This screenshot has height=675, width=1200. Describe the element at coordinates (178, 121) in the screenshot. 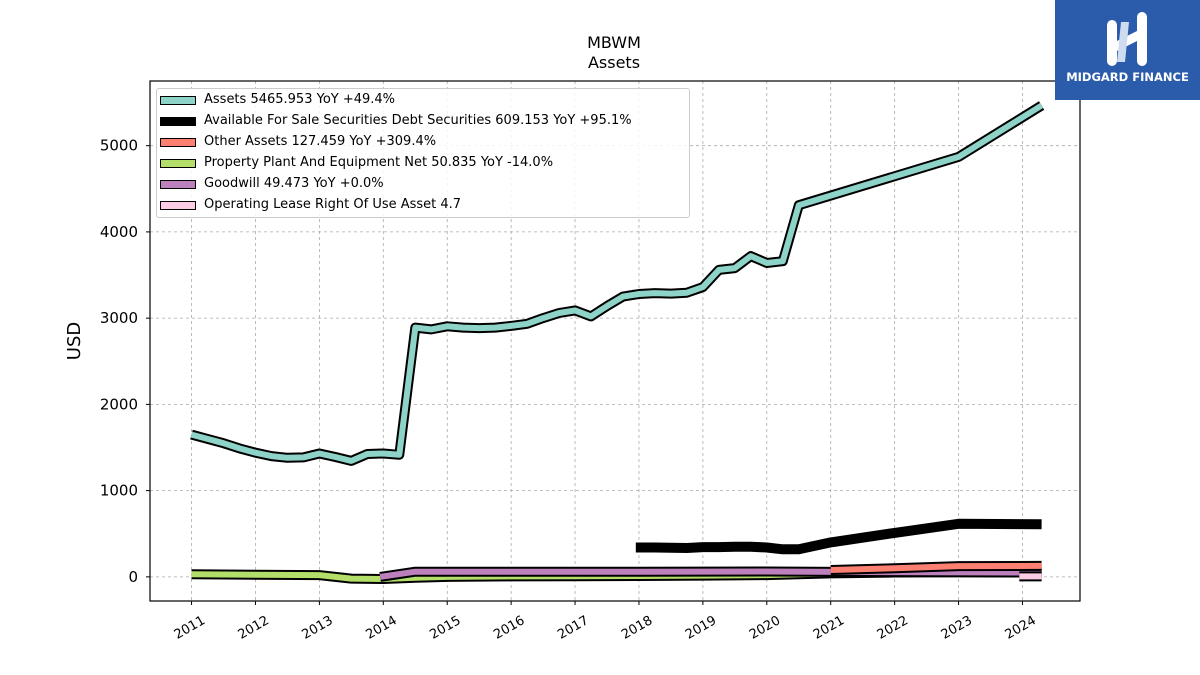

I see `legend-swatch-afs-securities` at that location.